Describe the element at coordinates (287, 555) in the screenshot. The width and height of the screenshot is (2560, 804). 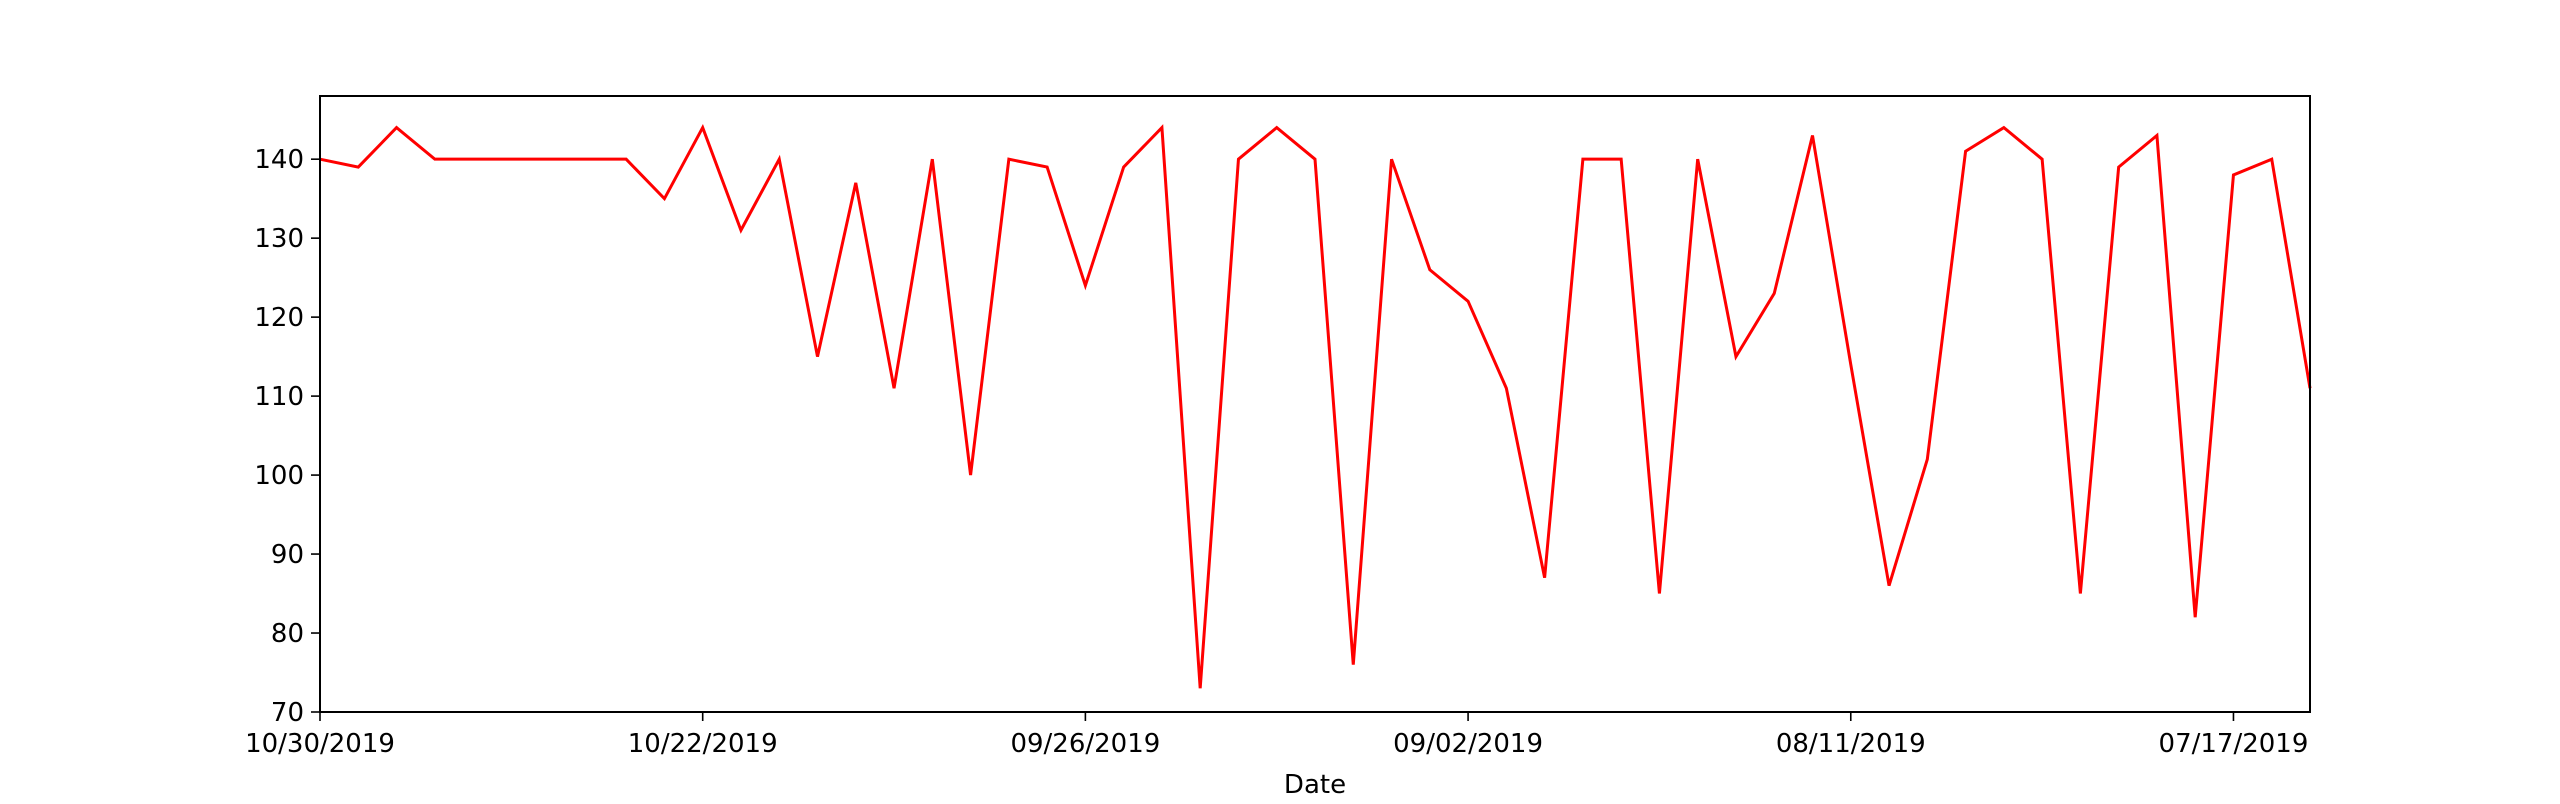
I see `y-tick-label: 90` at that location.